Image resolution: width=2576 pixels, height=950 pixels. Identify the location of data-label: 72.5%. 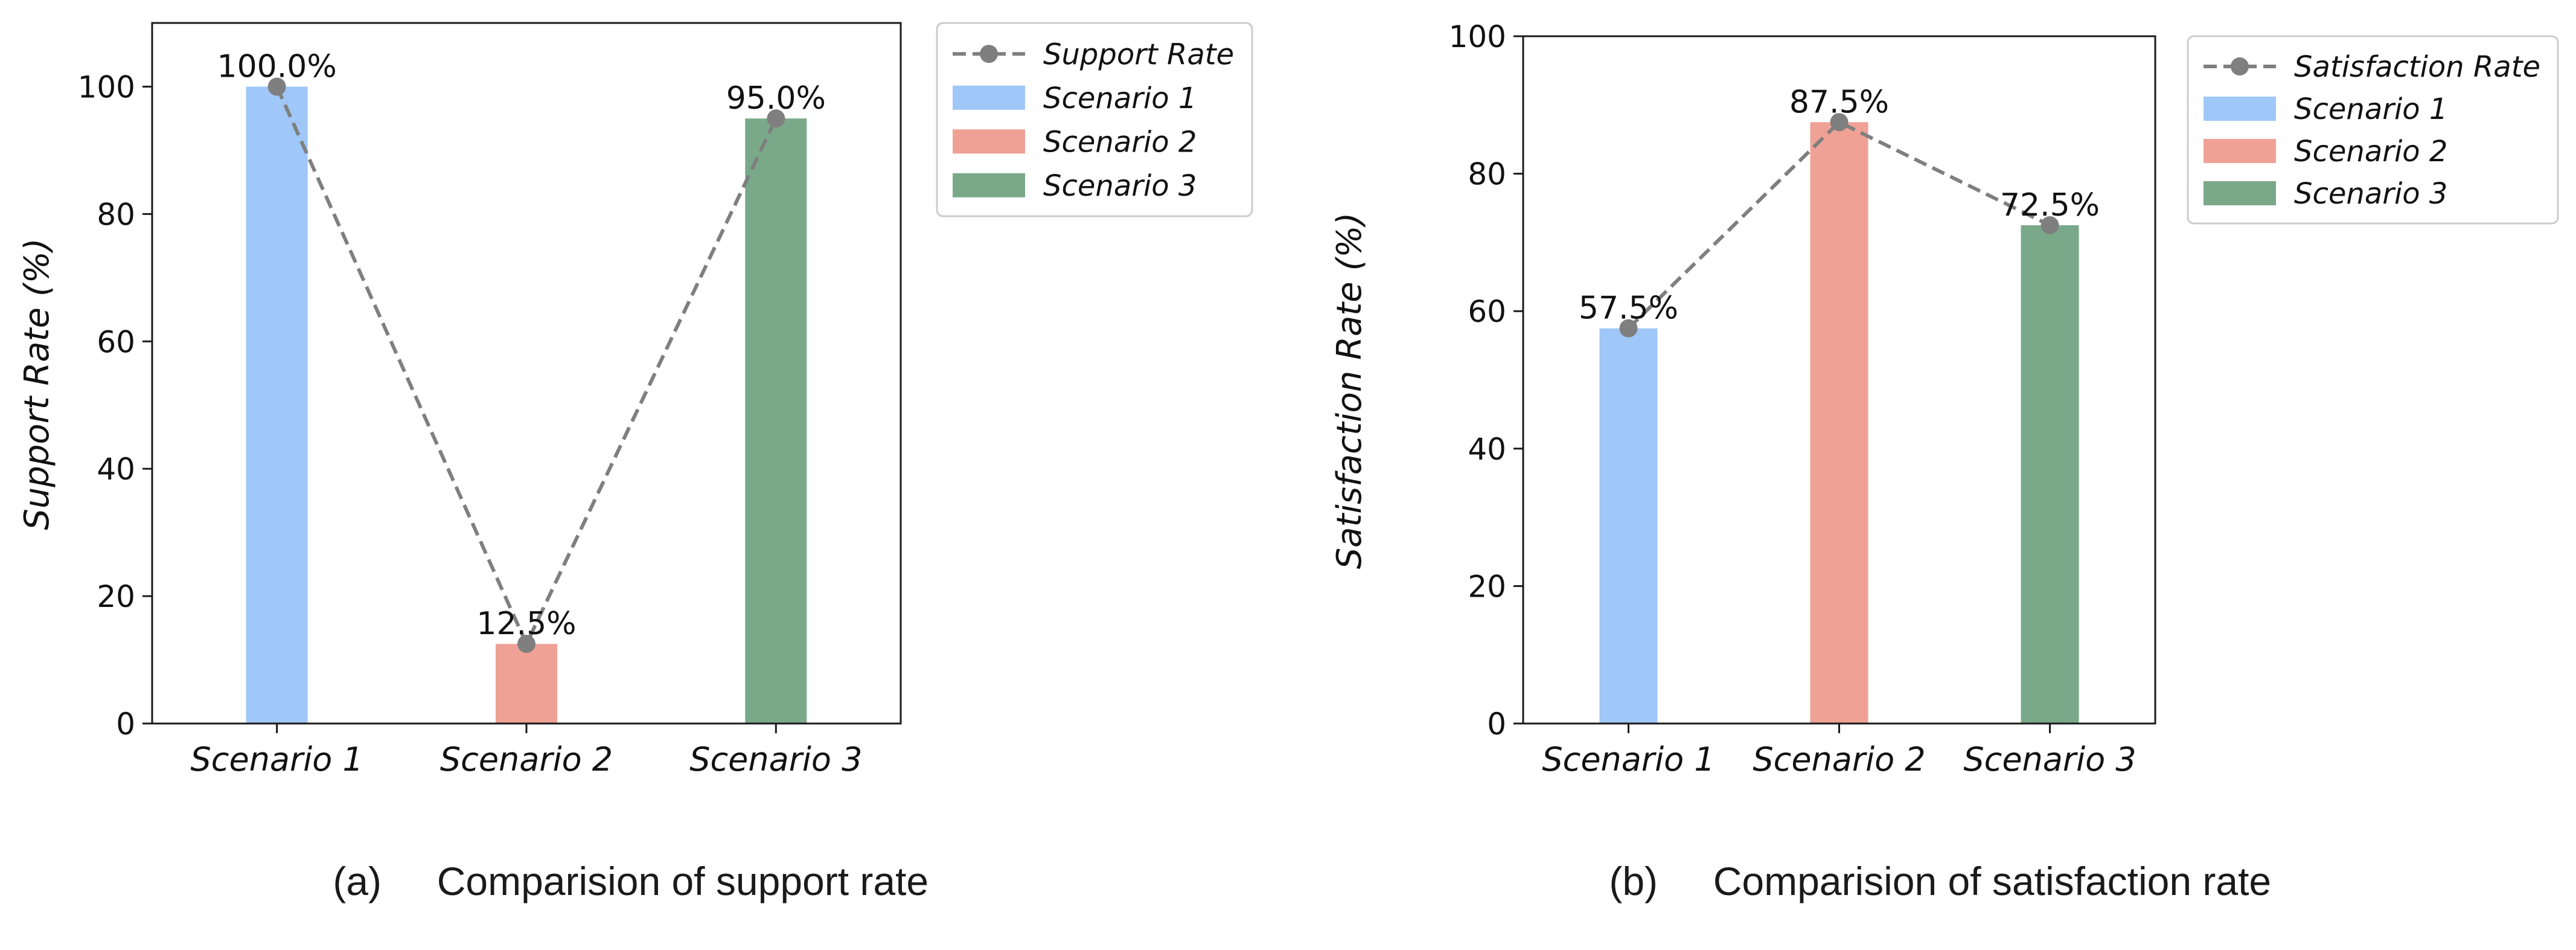
(2050, 205).